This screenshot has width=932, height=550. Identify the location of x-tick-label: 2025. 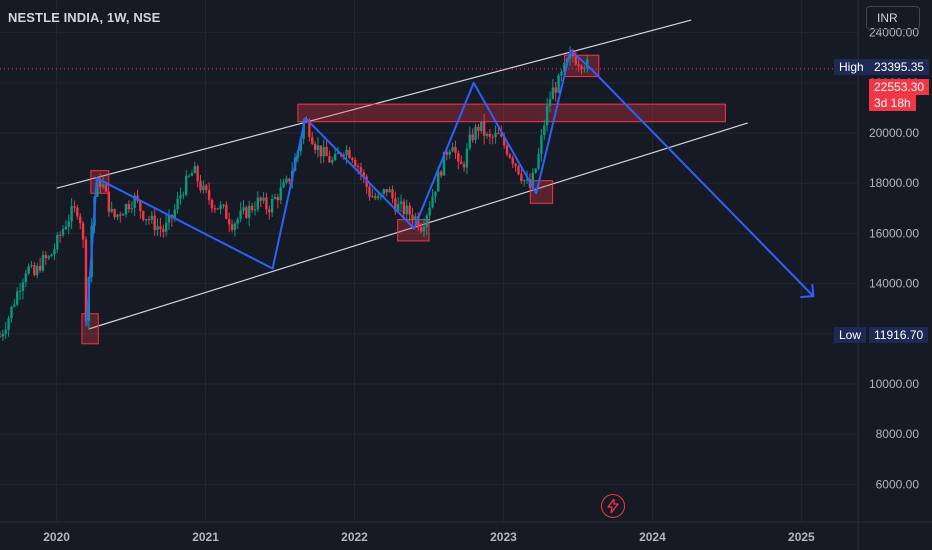
(801, 537).